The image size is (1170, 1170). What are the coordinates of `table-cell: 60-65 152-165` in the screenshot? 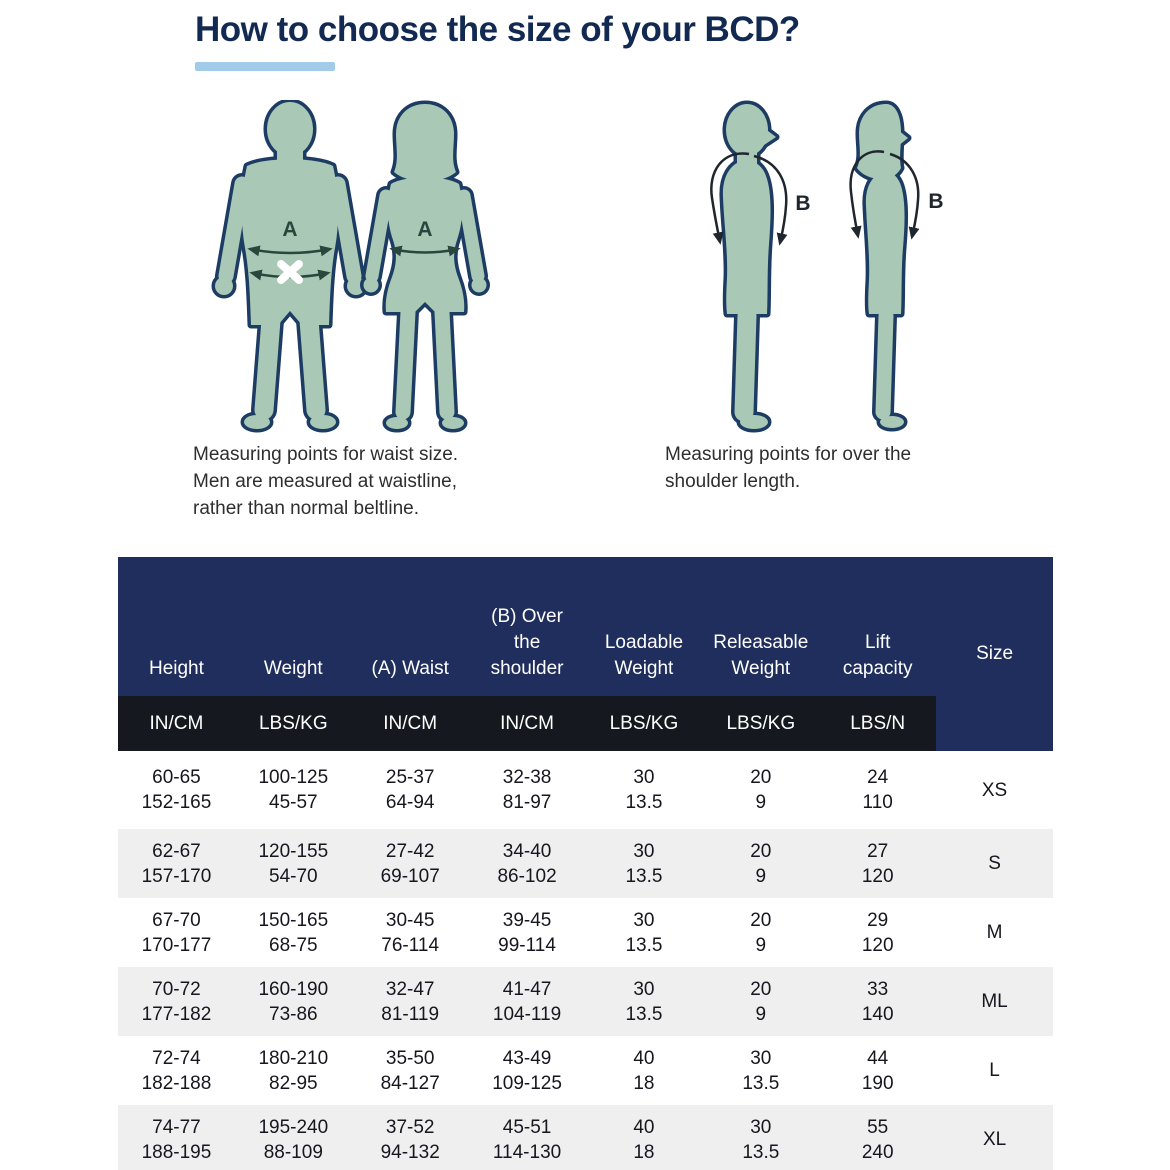 It's located at (176, 790).